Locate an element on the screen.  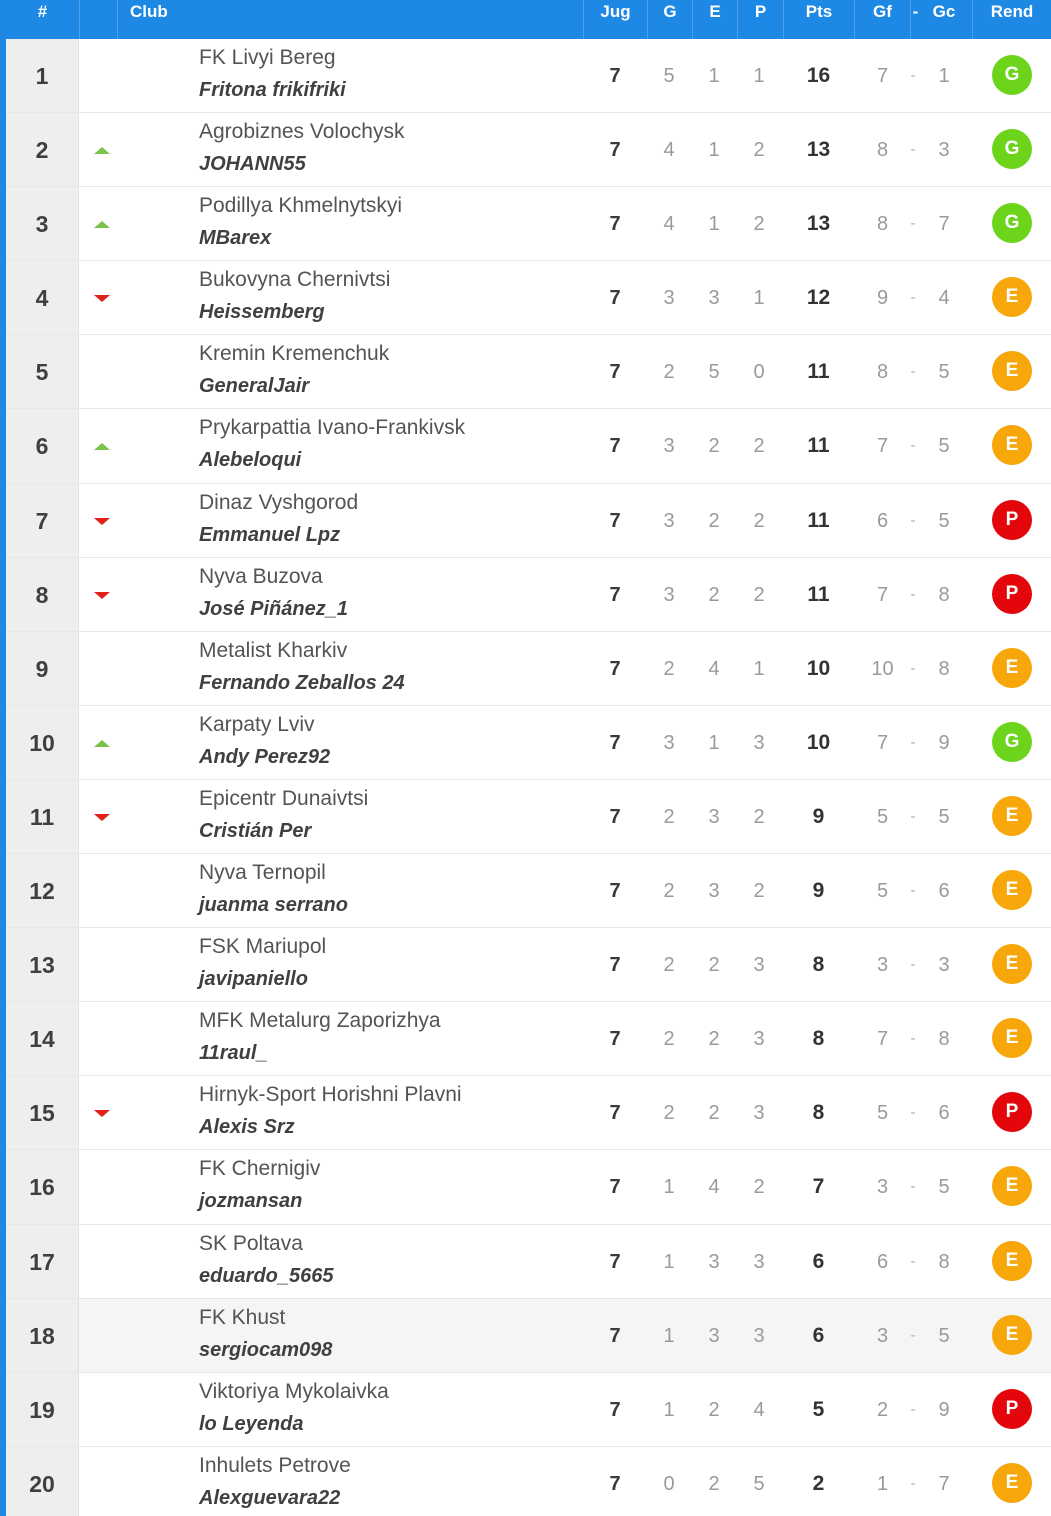
club-name: Dinaz Vyshgorod is located at coordinates (279, 502).